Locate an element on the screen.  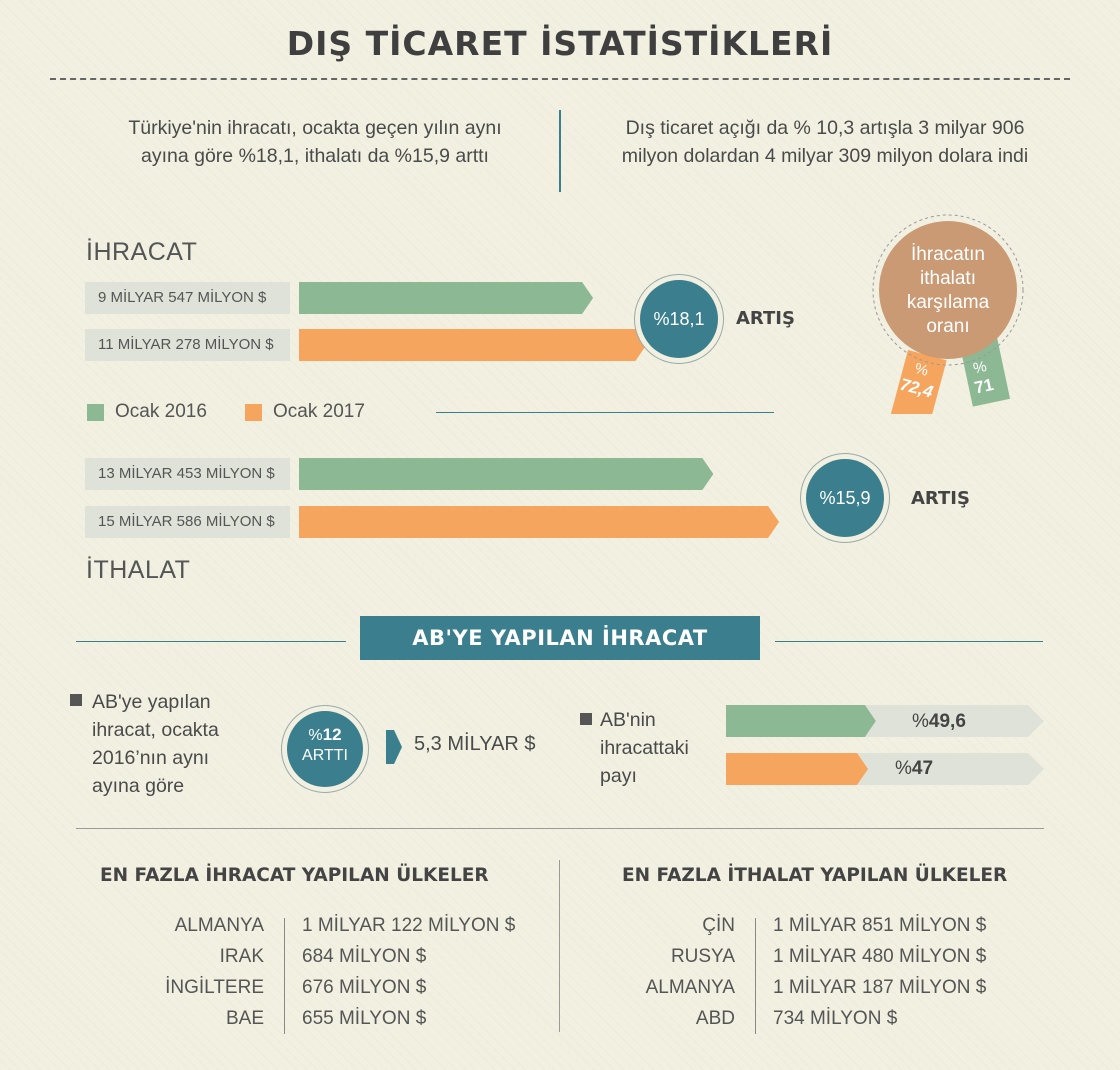
import-countries-title: EN FAZLA İTHALAT YAPILAN ÜLKELER is located at coordinates (815, 875).